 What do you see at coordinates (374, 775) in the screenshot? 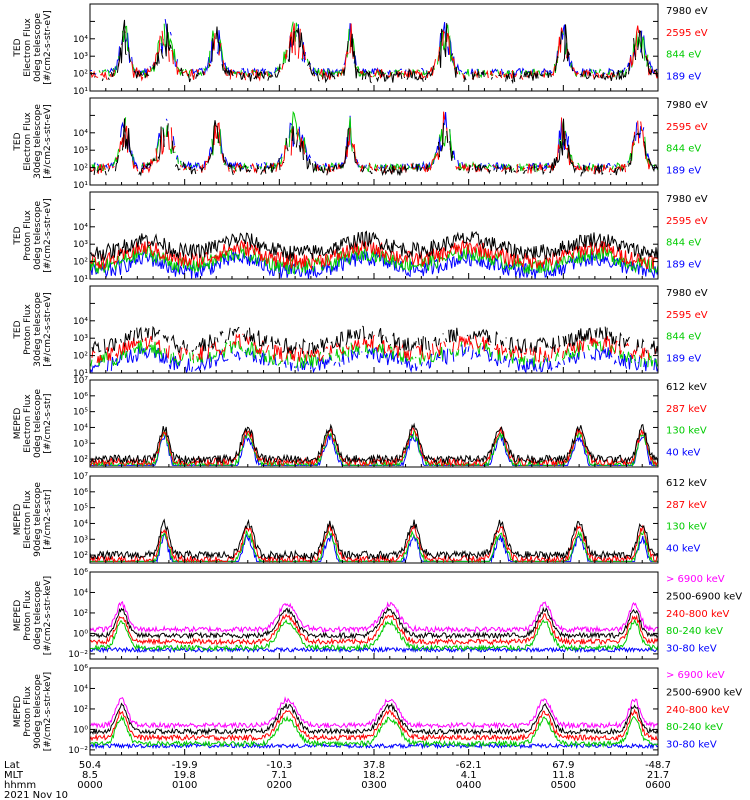
I see `x-axis-value: 18.2` at bounding box center [374, 775].